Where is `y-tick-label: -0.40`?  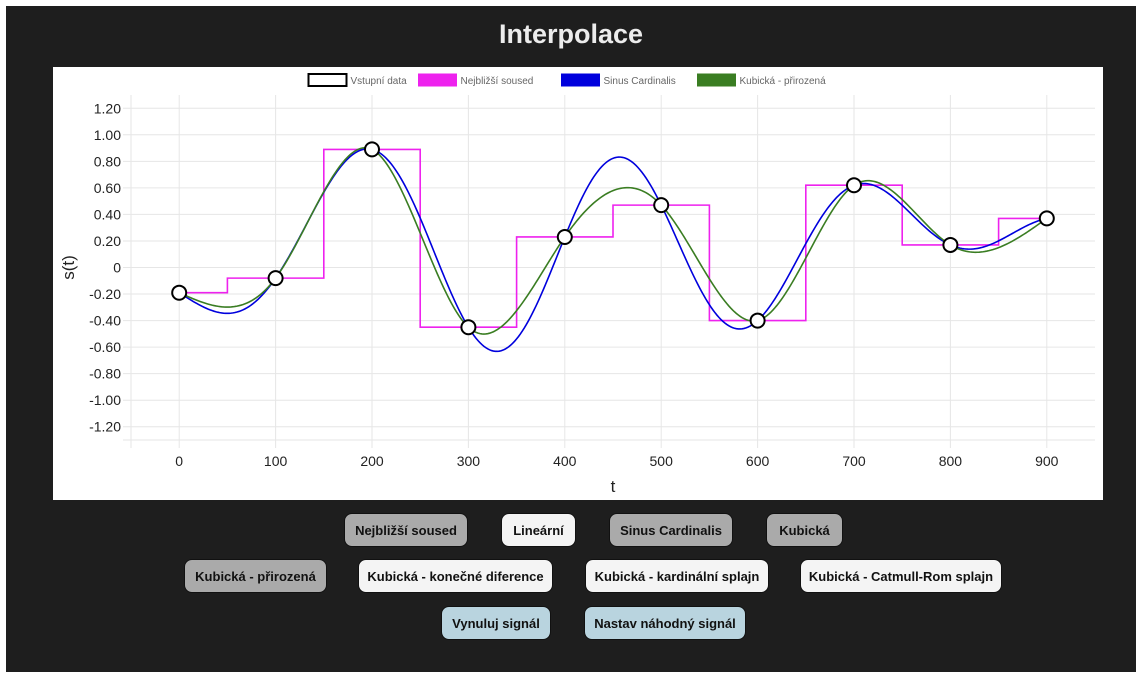
y-tick-label: -0.40 is located at coordinates (105, 321).